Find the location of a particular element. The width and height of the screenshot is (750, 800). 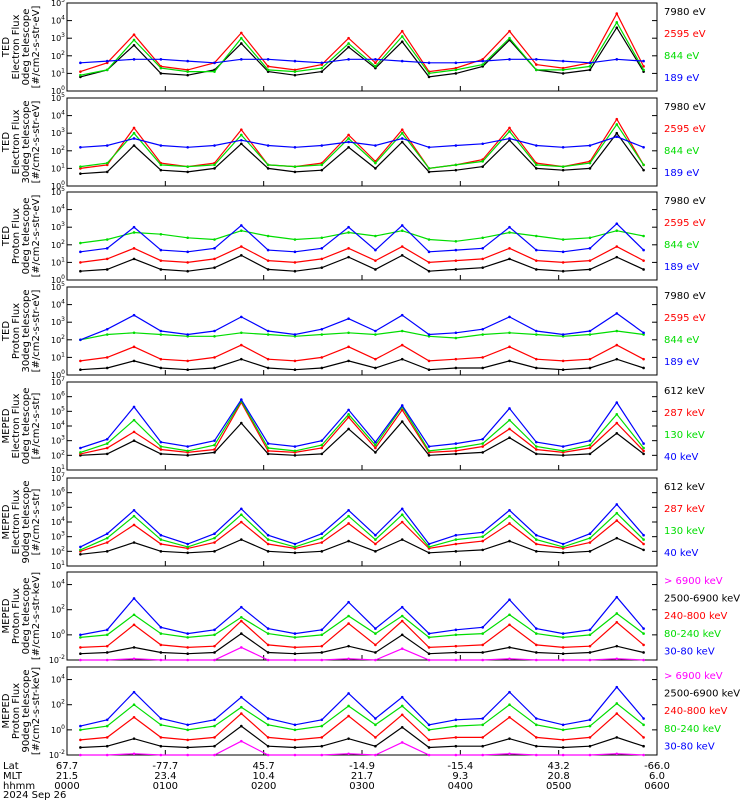

y-tick-label: 10² is located at coordinates (58, 55).